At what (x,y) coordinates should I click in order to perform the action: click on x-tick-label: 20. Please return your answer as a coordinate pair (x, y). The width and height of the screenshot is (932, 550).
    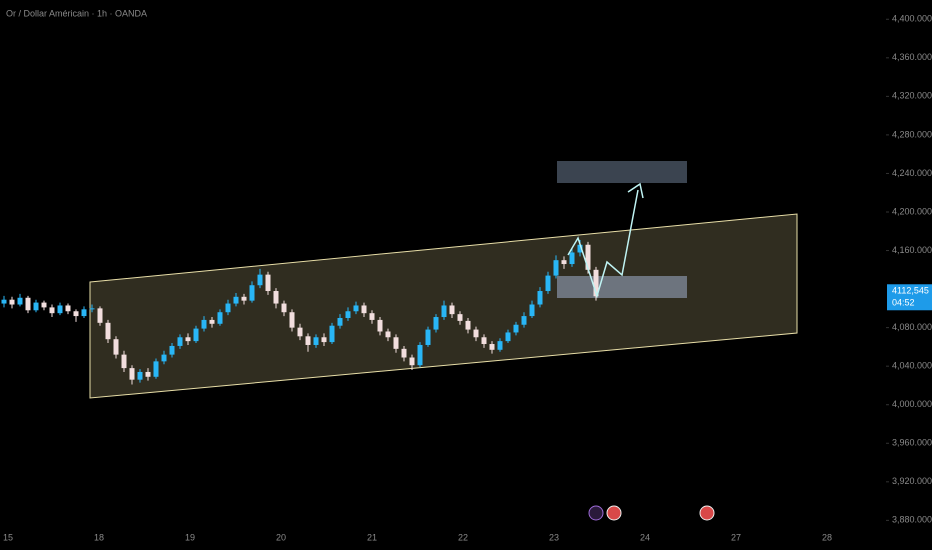
    Looking at the image, I should click on (281, 537).